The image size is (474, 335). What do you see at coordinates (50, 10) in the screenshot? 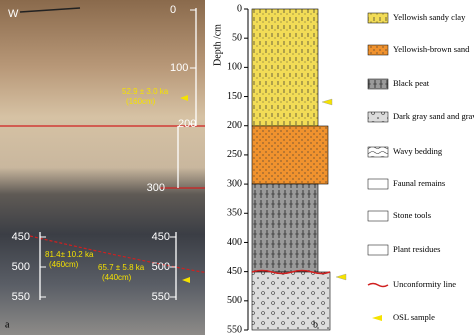
I see `compass-arrow` at bounding box center [50, 10].